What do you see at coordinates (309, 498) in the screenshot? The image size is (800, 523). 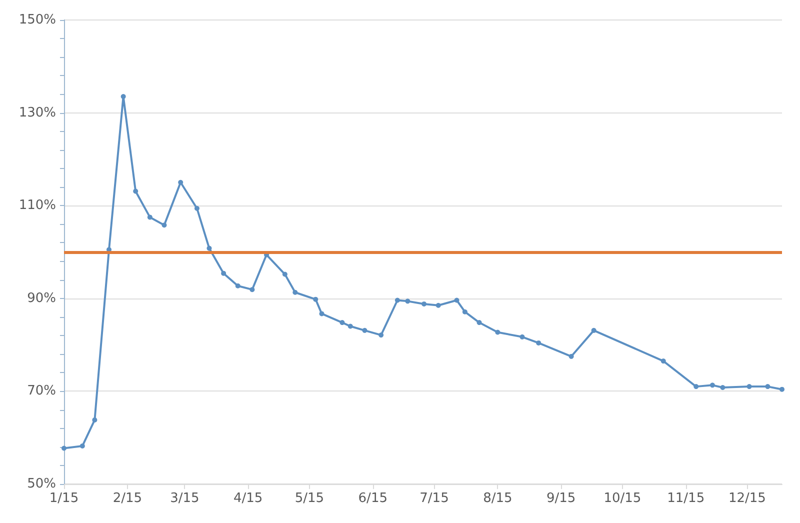 I see `x-tick-label: 5/15` at bounding box center [309, 498].